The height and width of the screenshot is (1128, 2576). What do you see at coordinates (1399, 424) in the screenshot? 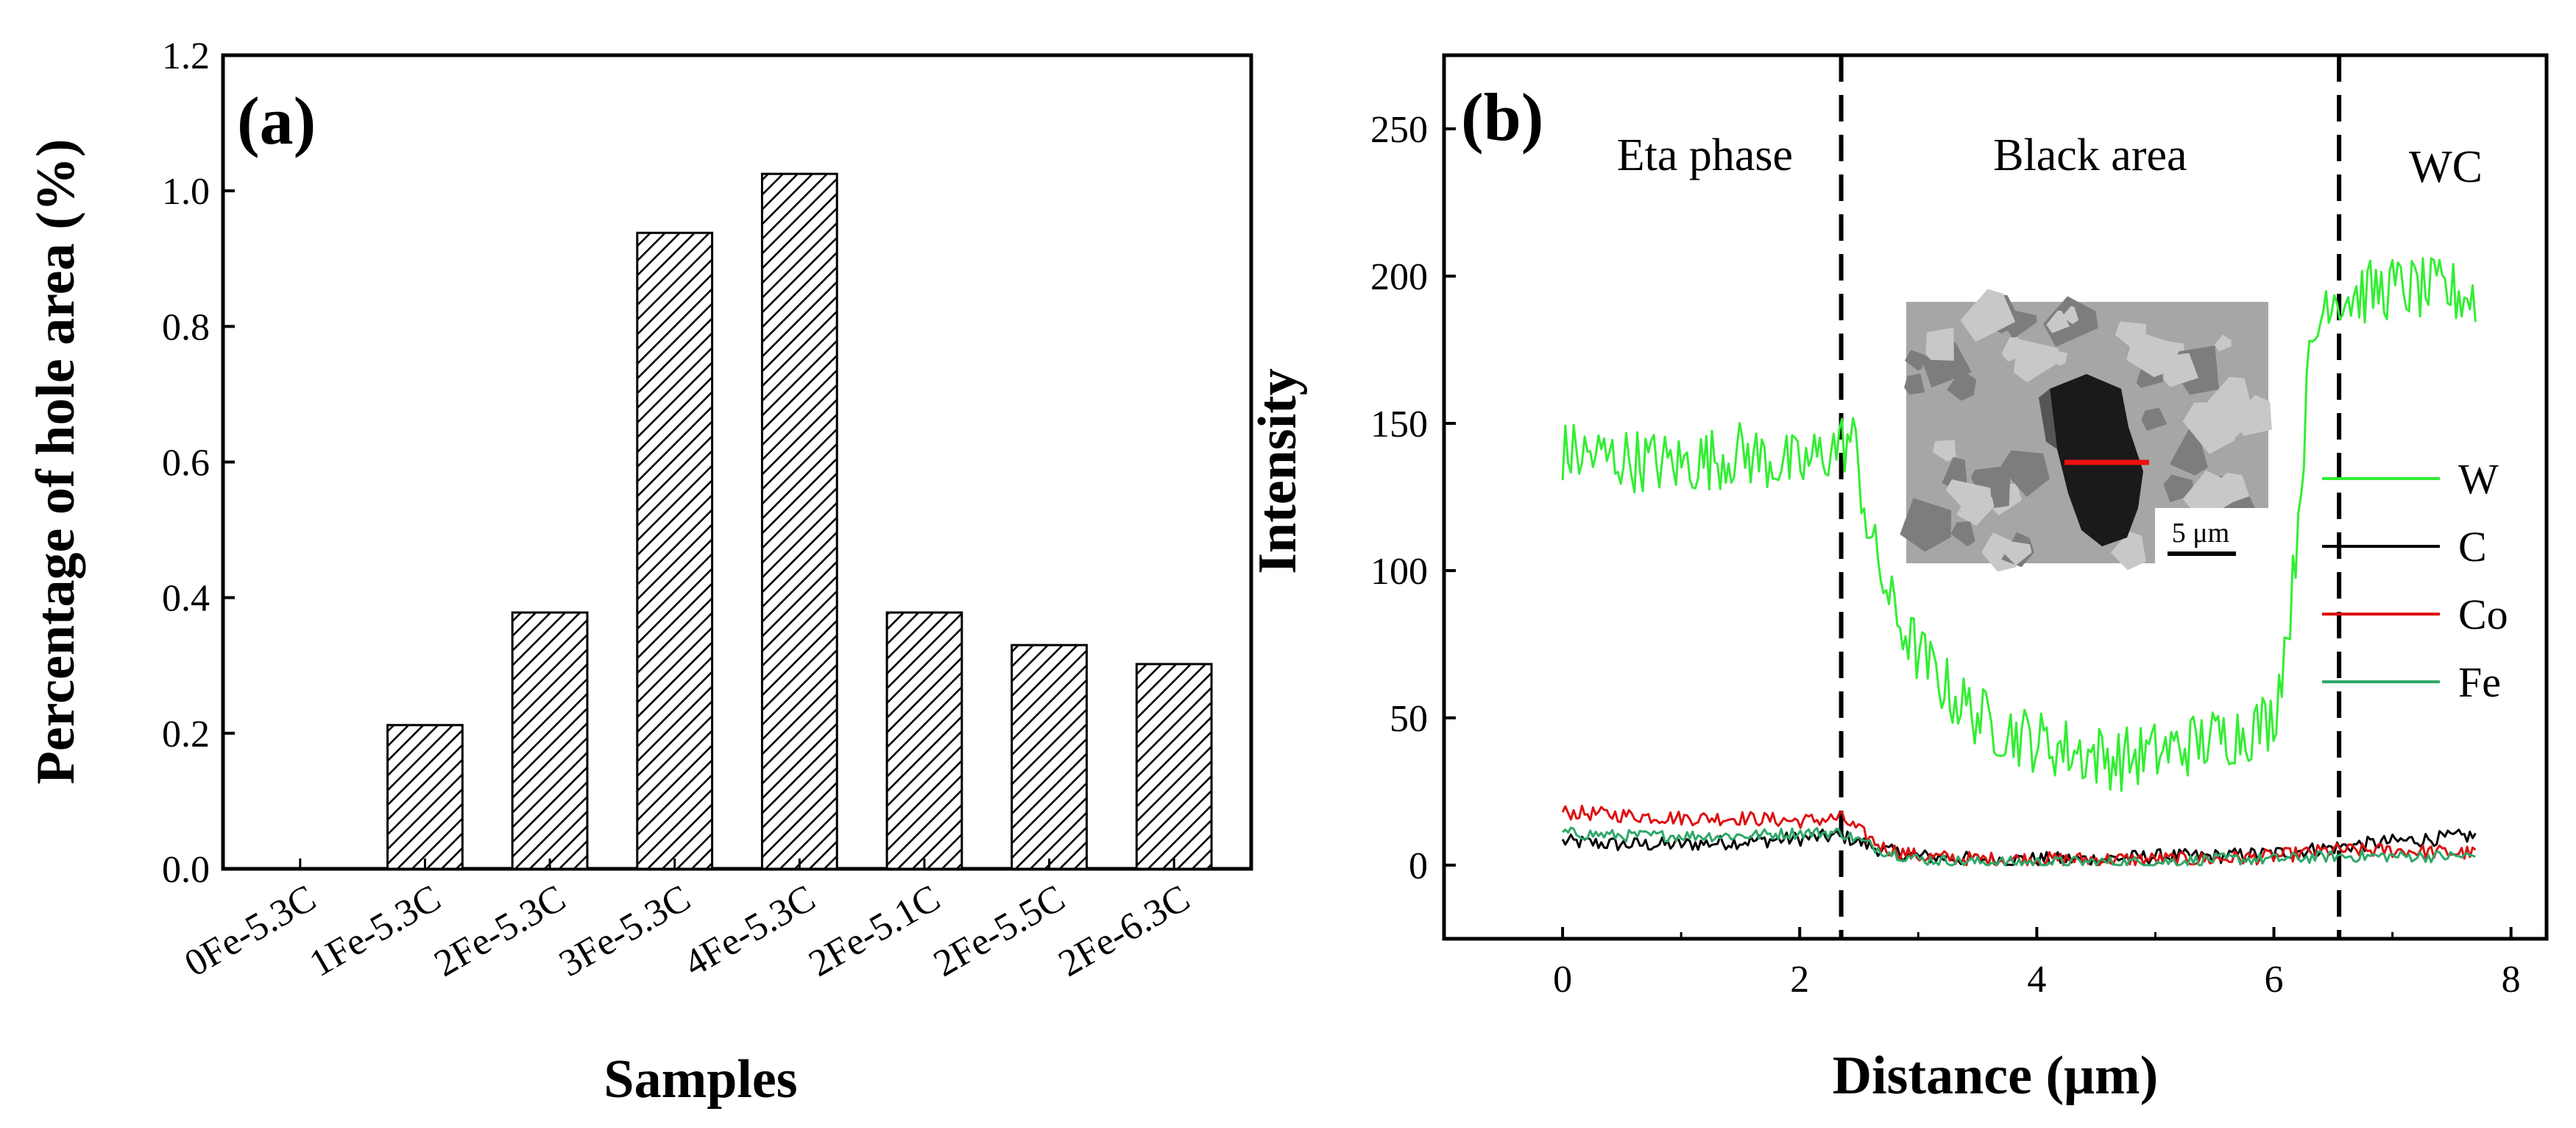
I see `panel-b-y-tick-label: 150` at bounding box center [1399, 424].